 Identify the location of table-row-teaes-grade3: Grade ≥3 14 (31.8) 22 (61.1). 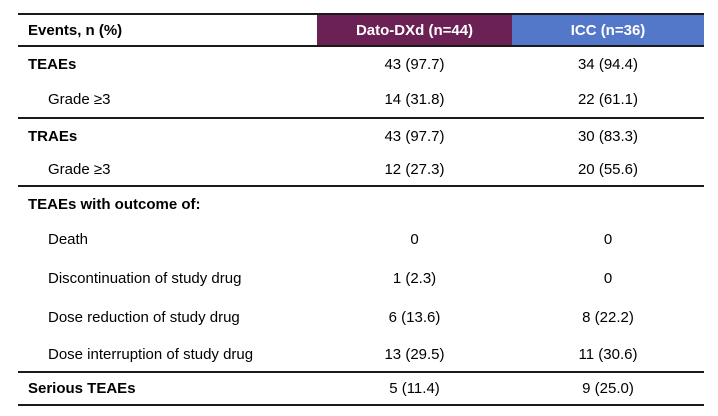
(361, 100).